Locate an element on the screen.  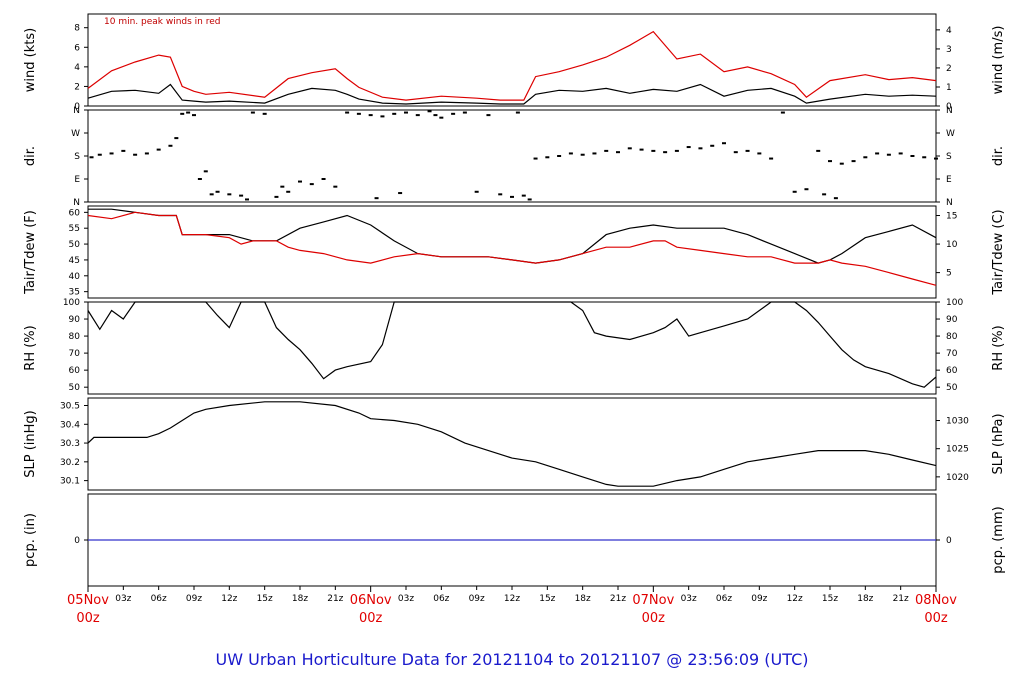
wind-left-tick-label: 0 is located at coordinates (77, 107).